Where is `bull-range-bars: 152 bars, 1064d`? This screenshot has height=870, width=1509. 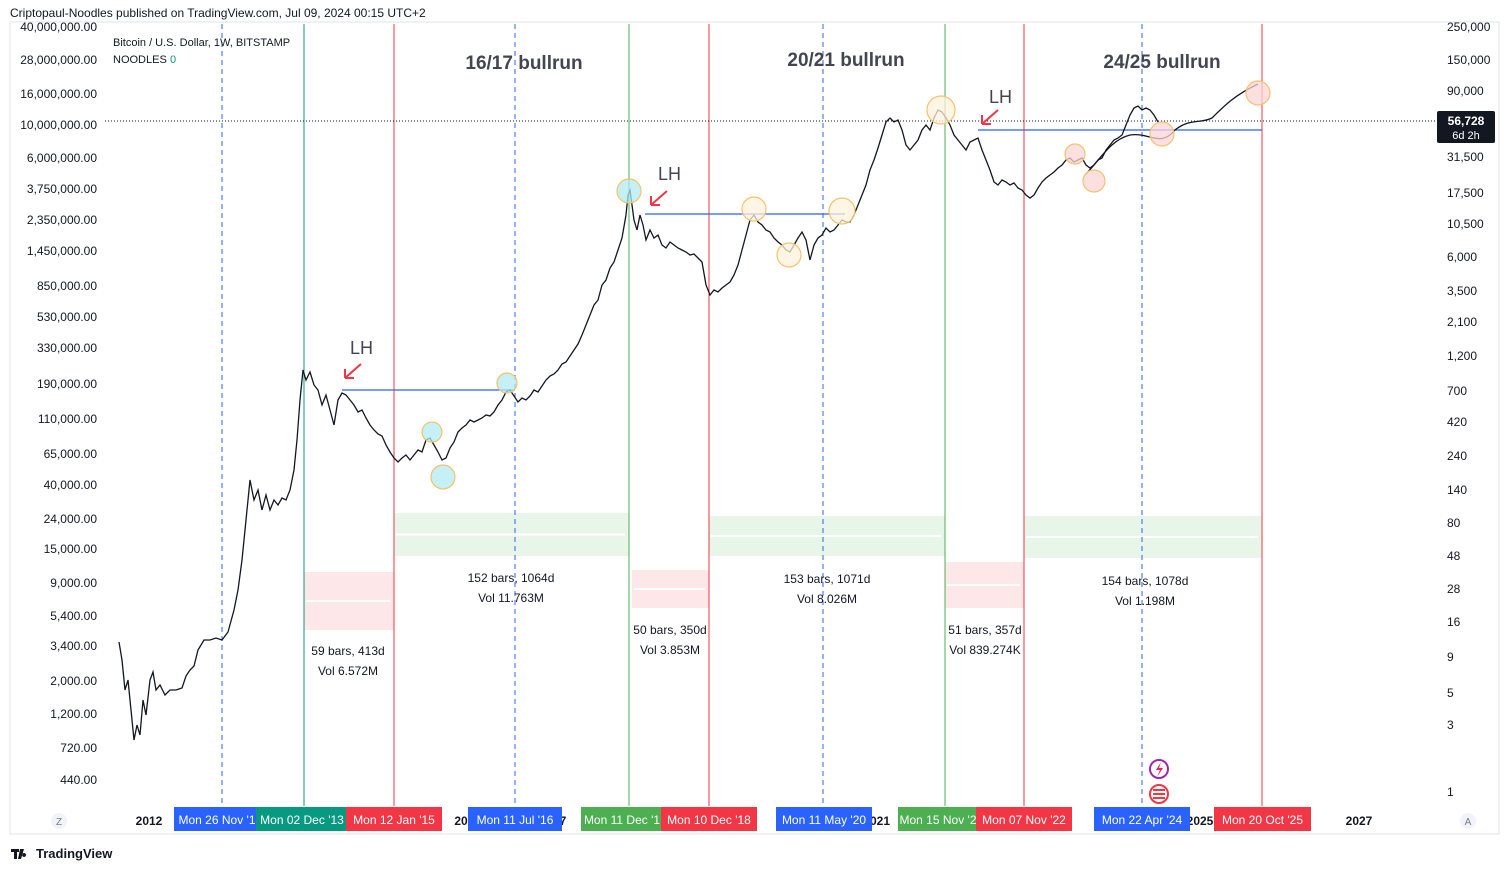
bull-range-bars: 152 bars, 1064d is located at coordinates (511, 578).